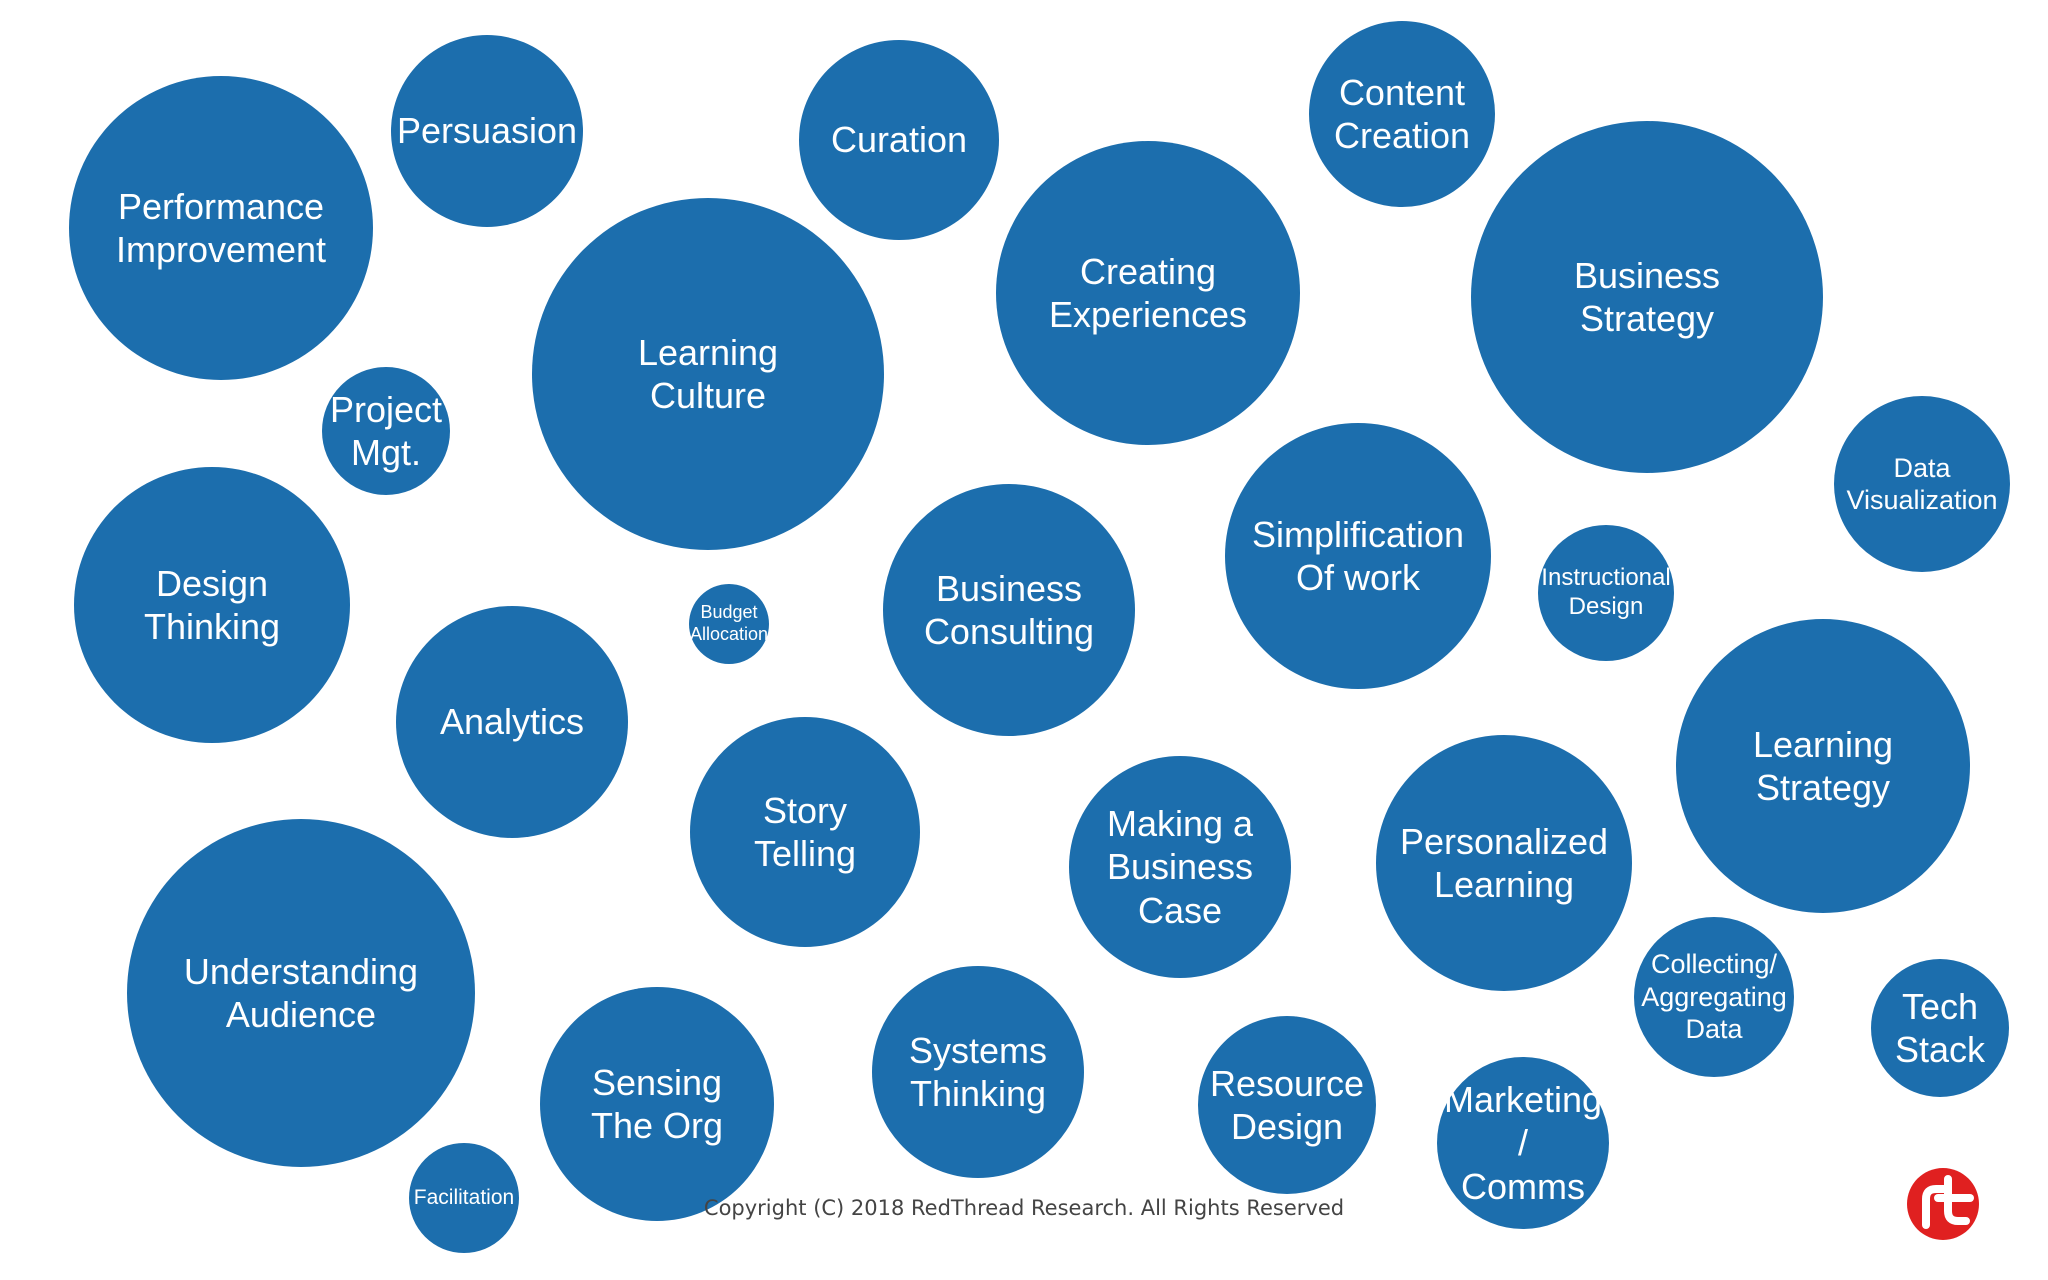  Describe the element at coordinates (805, 832) in the screenshot. I see `bubble-story-telling: Story Telling` at that location.